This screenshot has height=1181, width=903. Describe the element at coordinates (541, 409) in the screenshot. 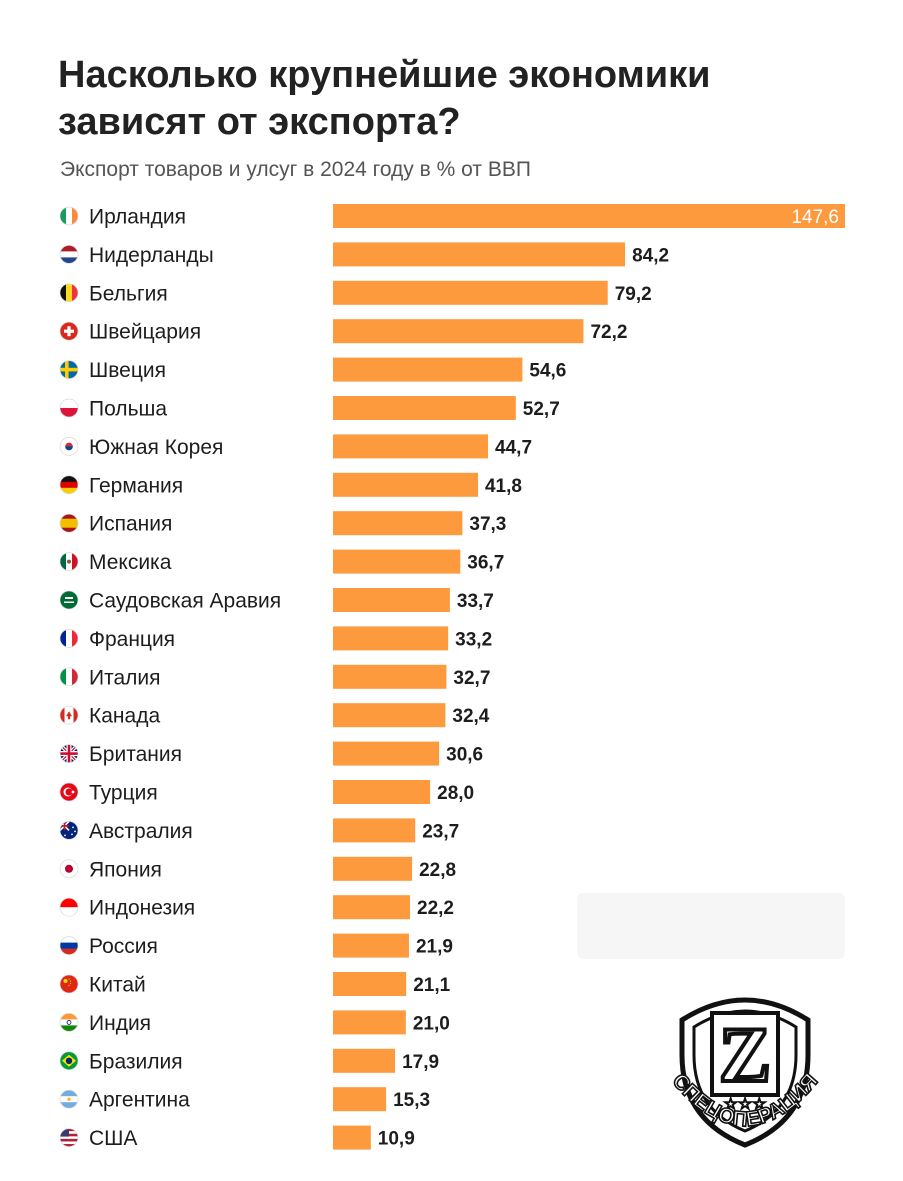

I see `value-label: 52,7` at that location.